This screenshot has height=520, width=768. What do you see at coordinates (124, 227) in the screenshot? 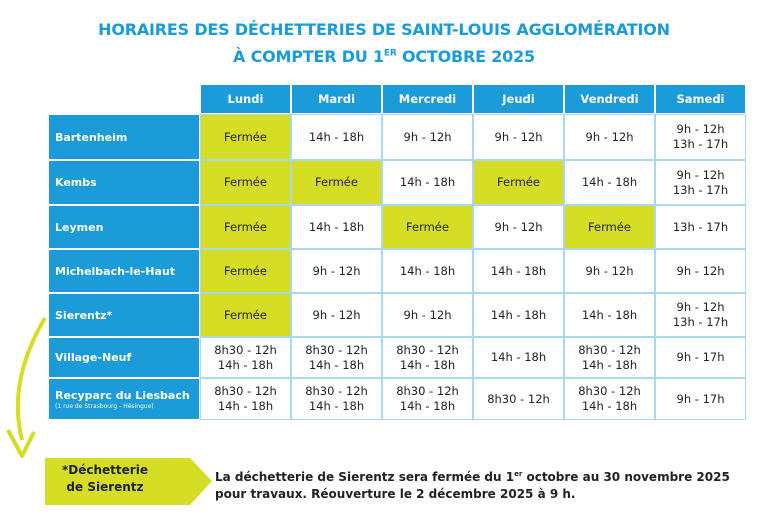
I see `row-header: Leymen` at bounding box center [124, 227].